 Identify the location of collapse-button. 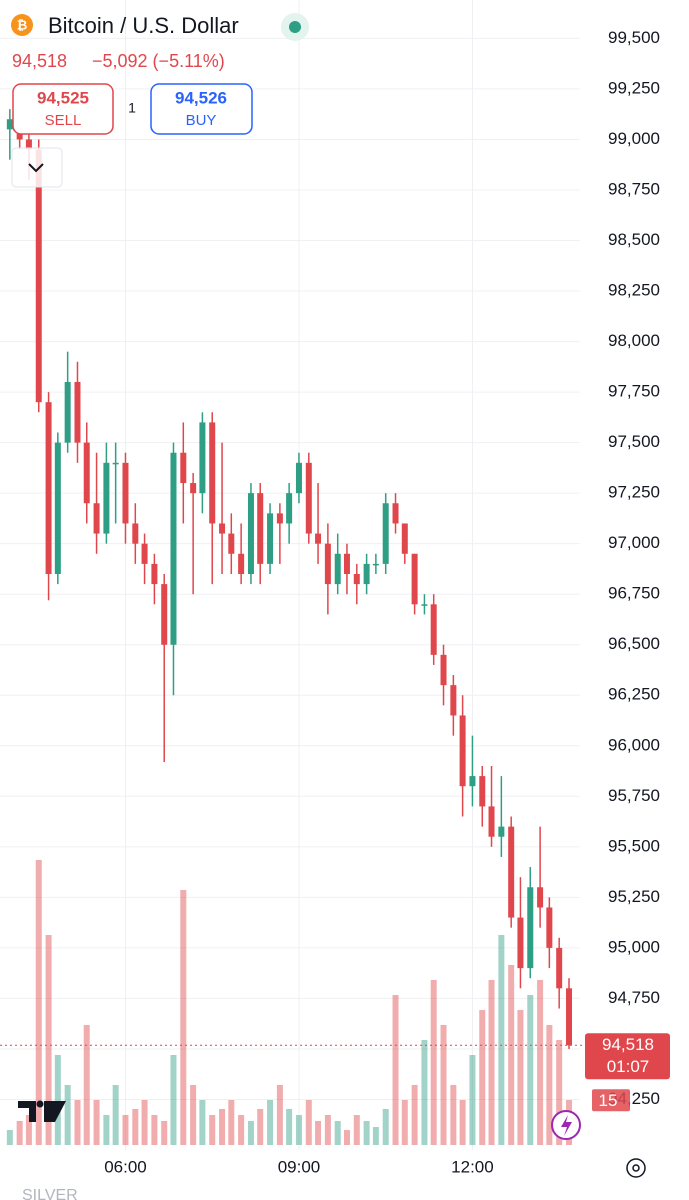
(37, 167).